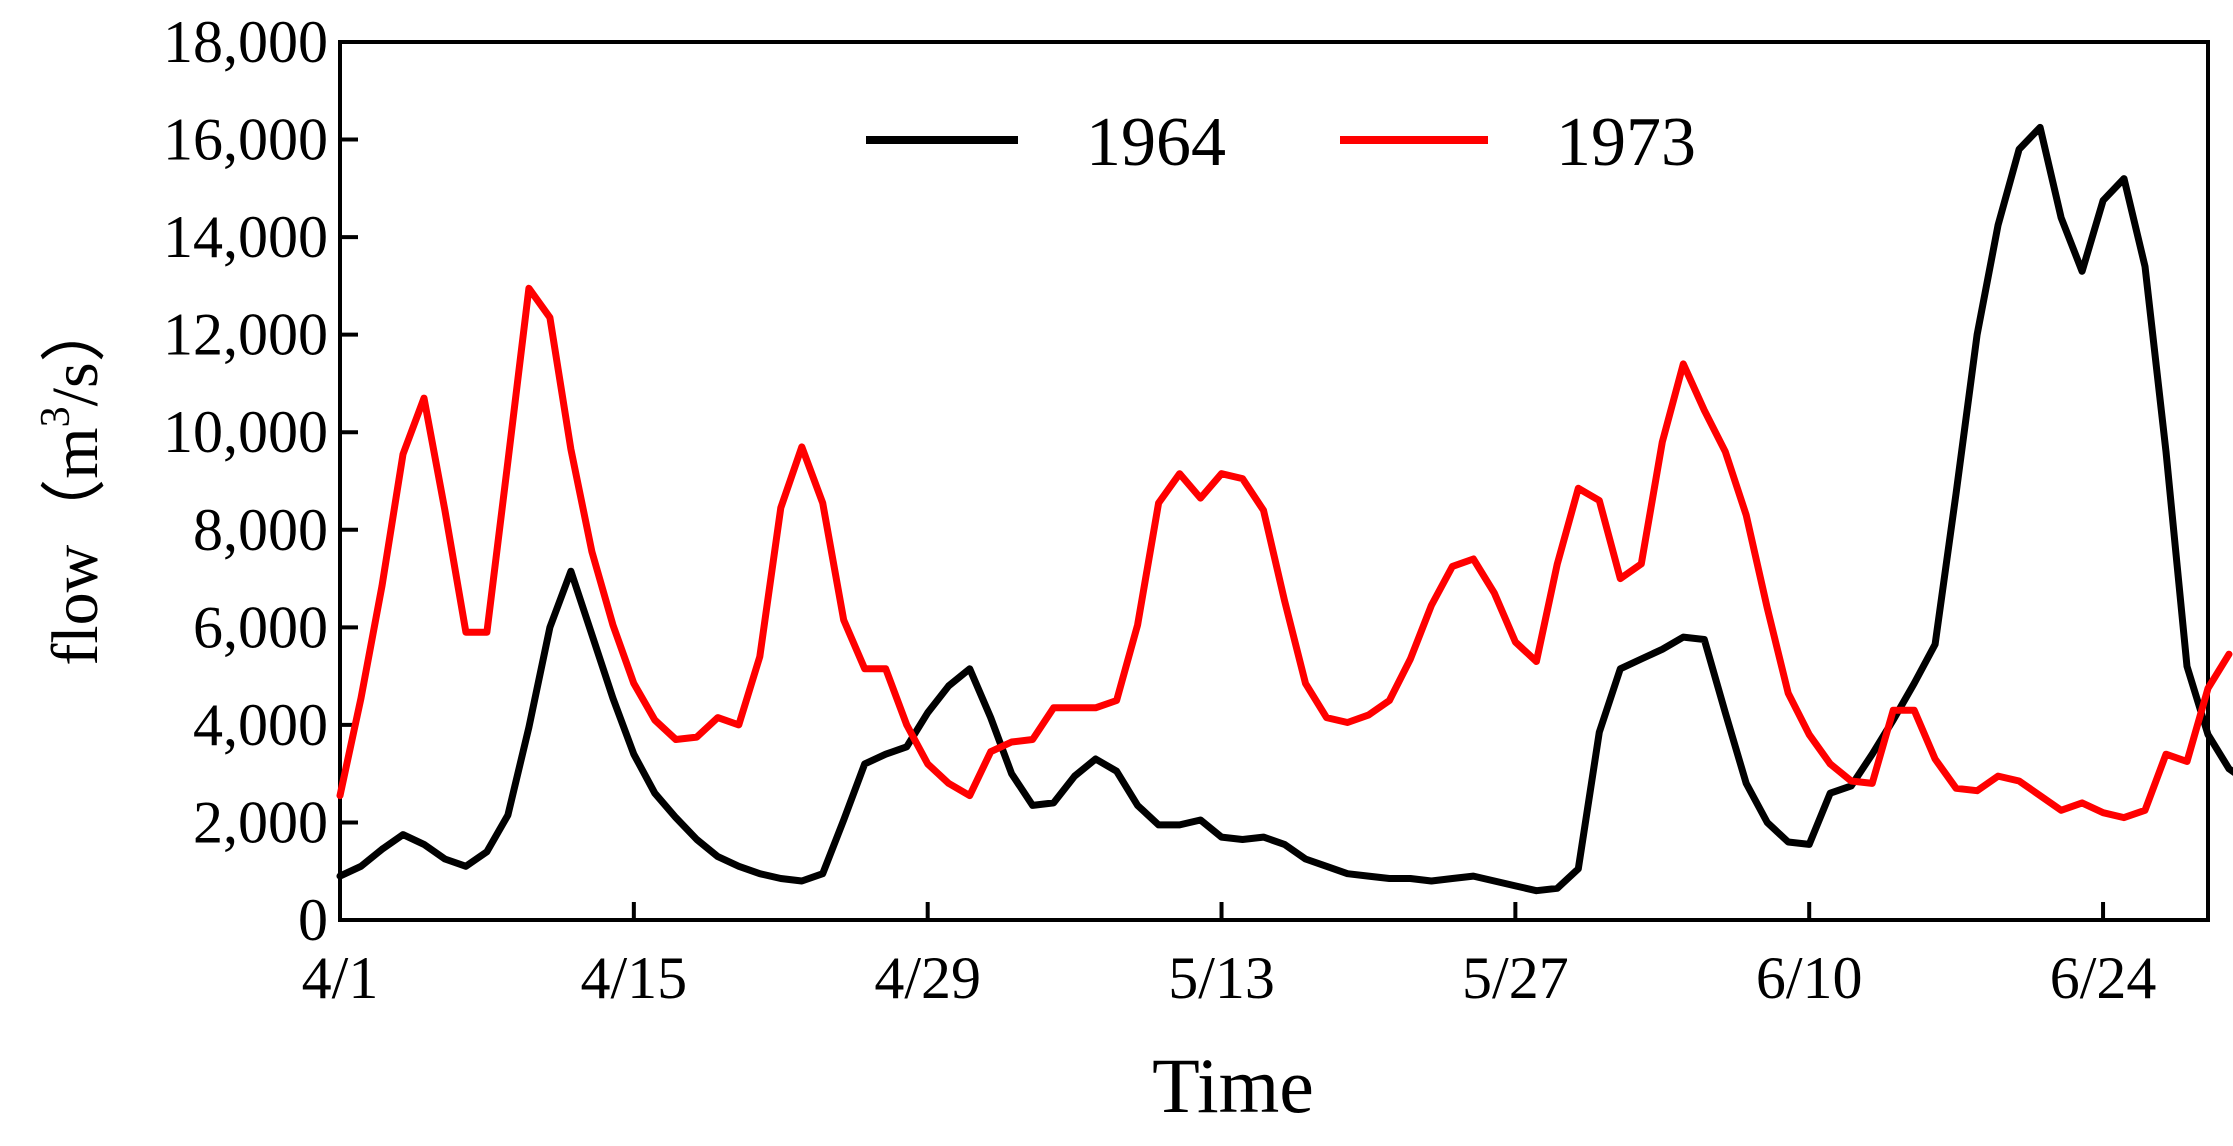 This screenshot has width=2233, height=1146. Describe the element at coordinates (1626, 142) in the screenshot. I see `legend-label-1973: 1973` at that location.